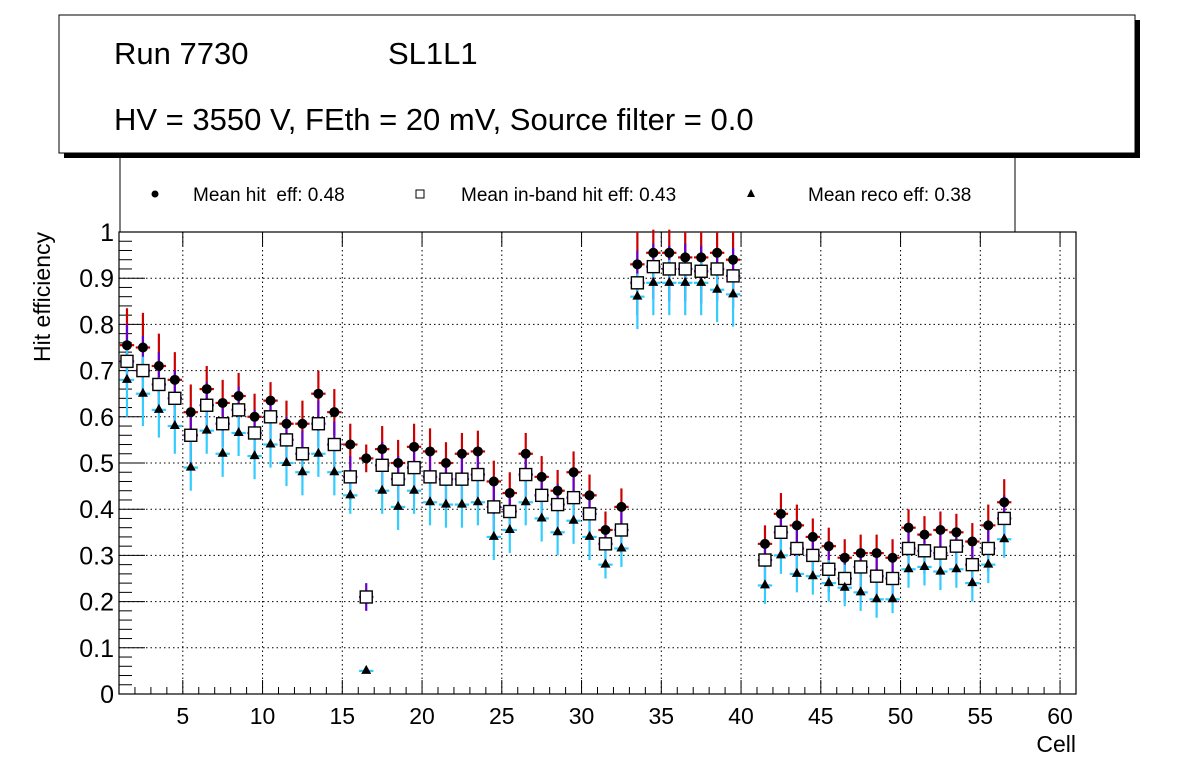 This screenshot has height=772, width=1196. Describe the element at coordinates (343, 716) in the screenshot. I see `x-tick-label: 15` at that location.